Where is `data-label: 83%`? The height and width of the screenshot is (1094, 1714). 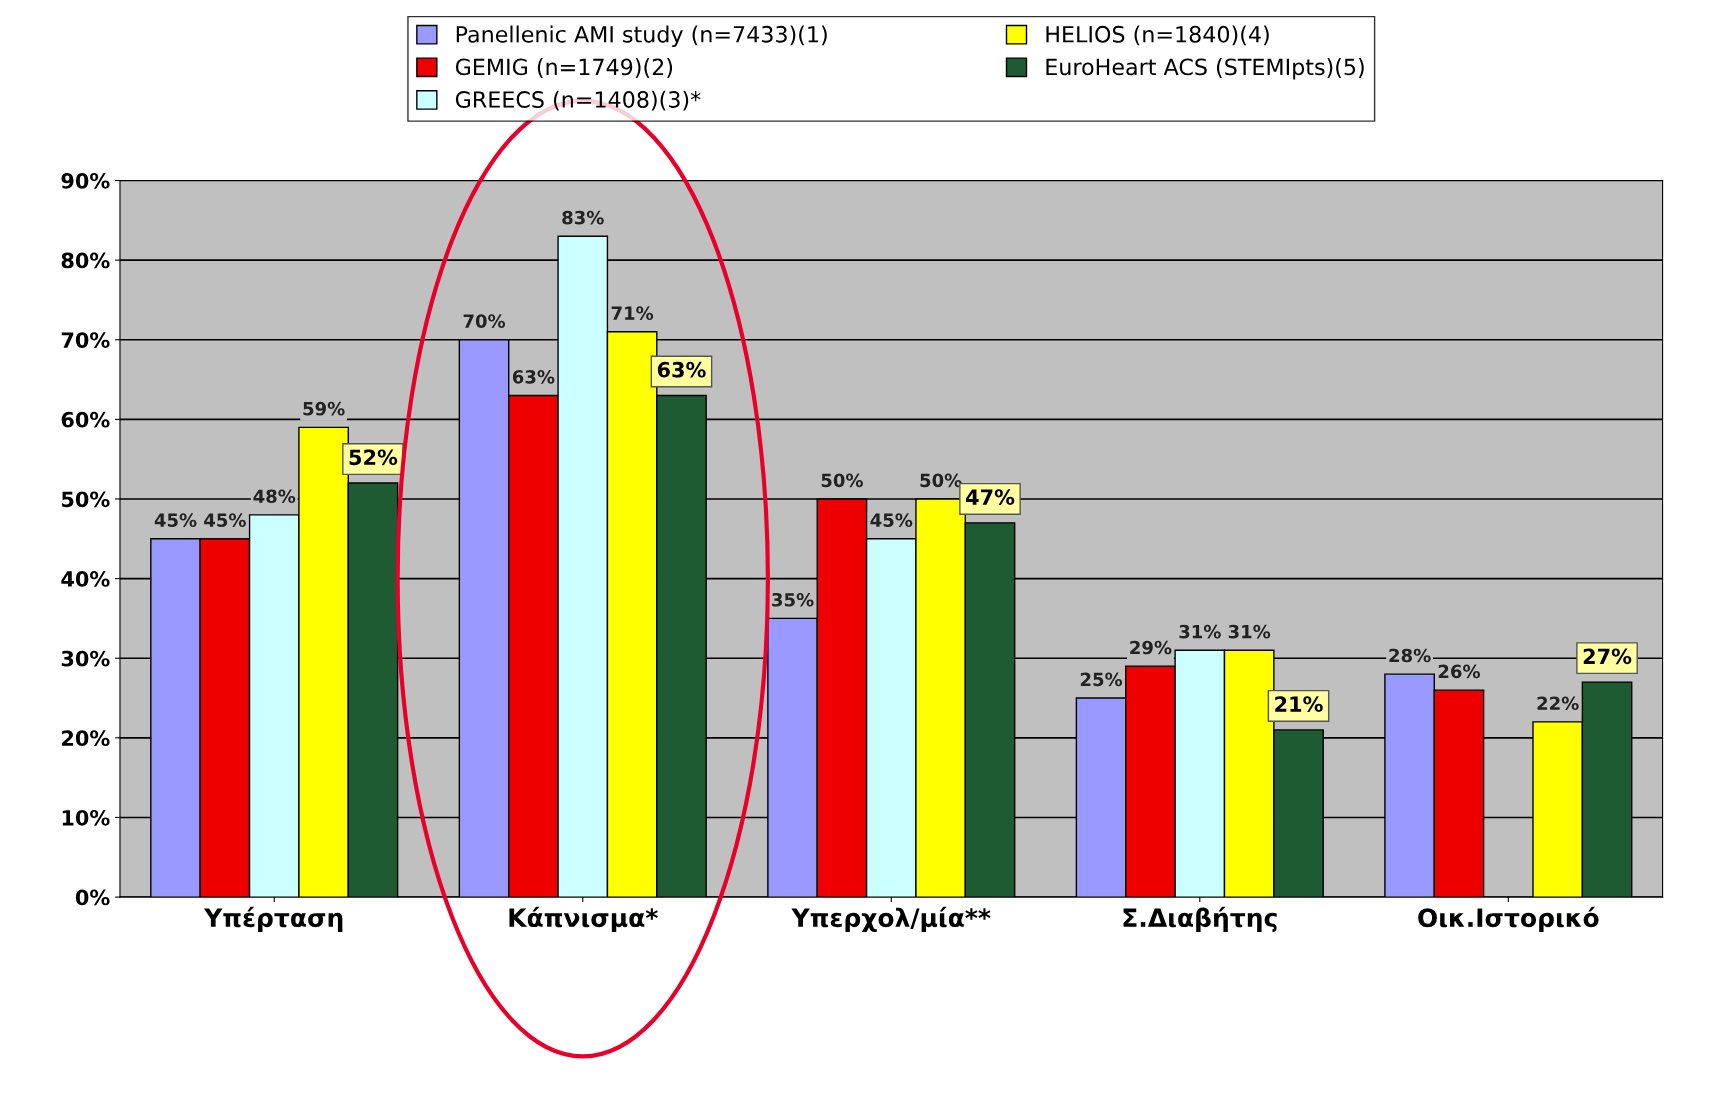
data-label: 83% is located at coordinates (583, 217).